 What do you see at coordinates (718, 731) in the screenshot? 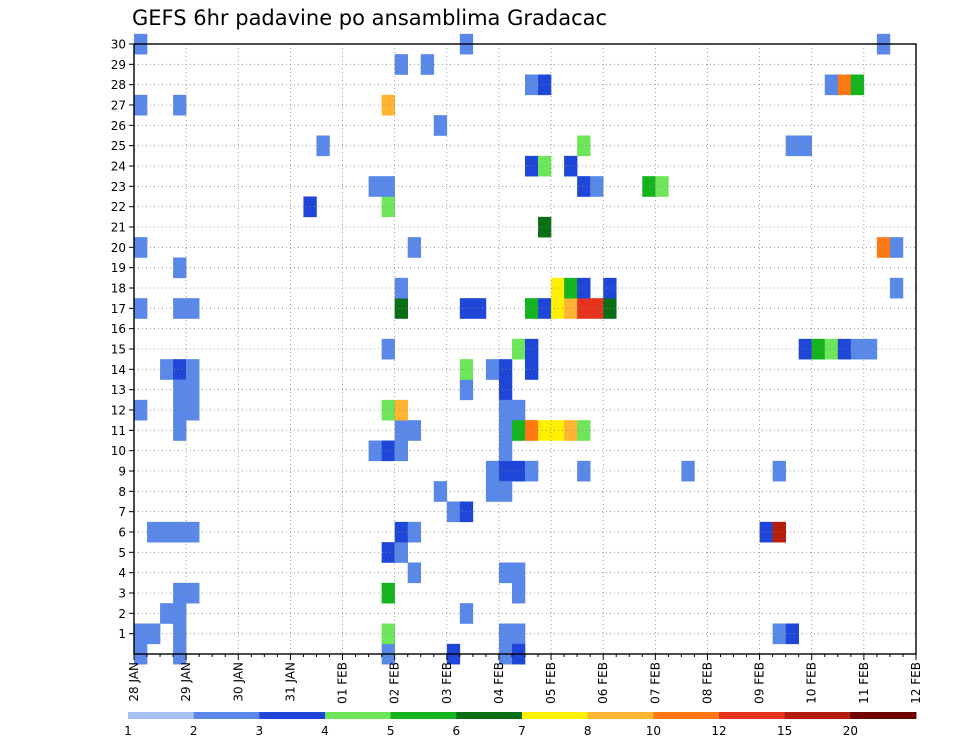
I see `colorbar-label: 12` at bounding box center [718, 731].